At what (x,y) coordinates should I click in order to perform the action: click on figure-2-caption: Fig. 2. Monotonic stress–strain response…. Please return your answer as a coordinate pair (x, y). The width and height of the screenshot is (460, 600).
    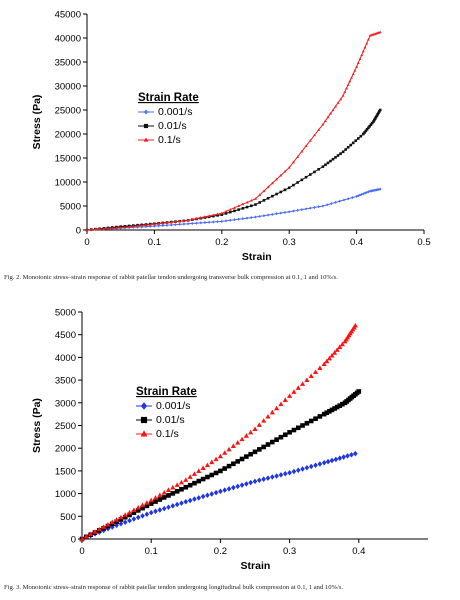
    Looking at the image, I should click on (171, 277).